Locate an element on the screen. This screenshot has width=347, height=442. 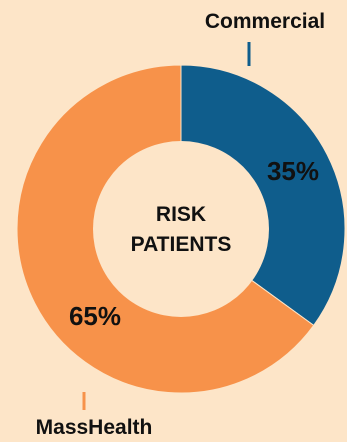
center-label-line-1: RISK is located at coordinates (181, 214).